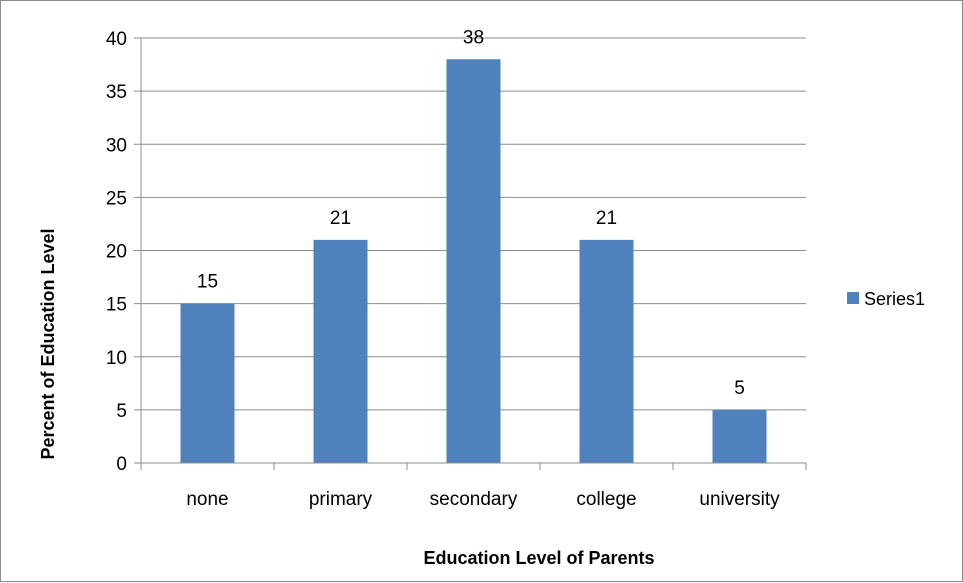 This screenshot has width=963, height=583. What do you see at coordinates (341, 499) in the screenshot?
I see `x-tick-label: primary` at bounding box center [341, 499].